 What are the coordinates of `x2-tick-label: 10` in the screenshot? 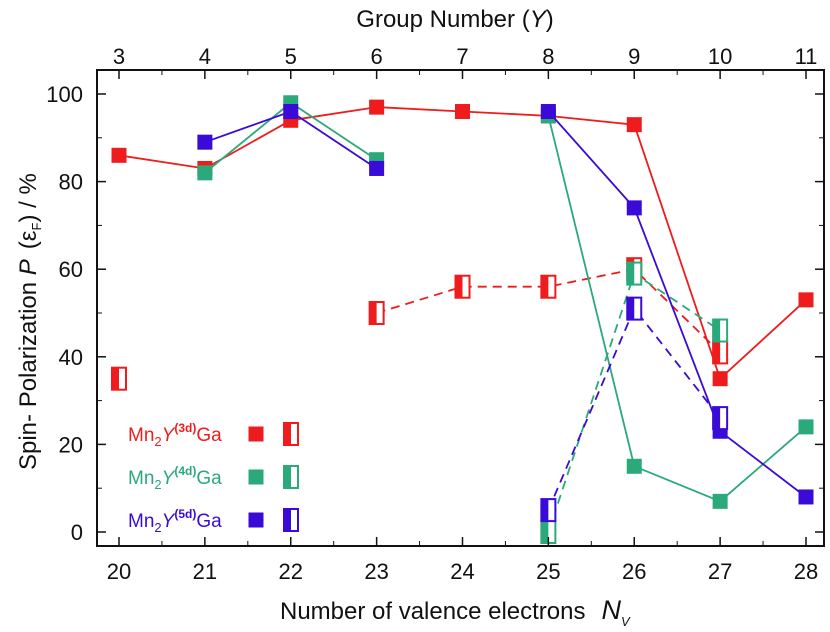 It's located at (720, 56).